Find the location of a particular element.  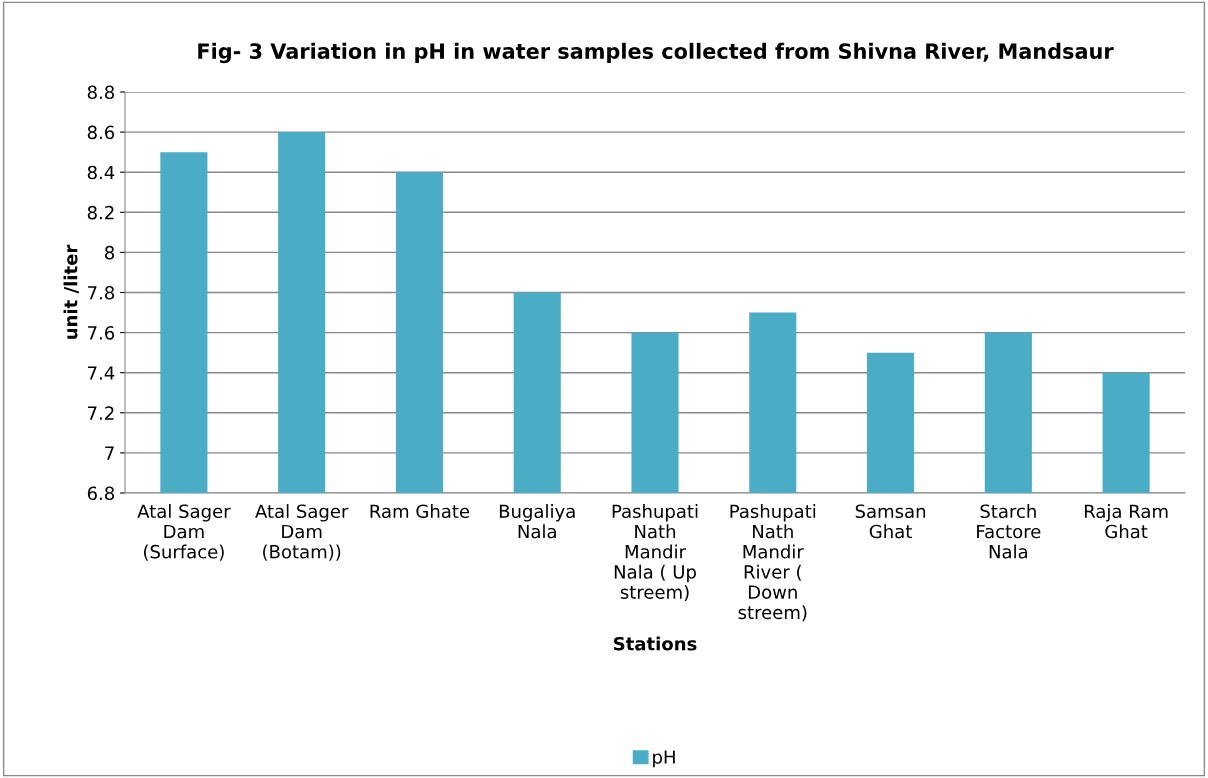

y-tick-label: 7.8 is located at coordinates (101, 292).